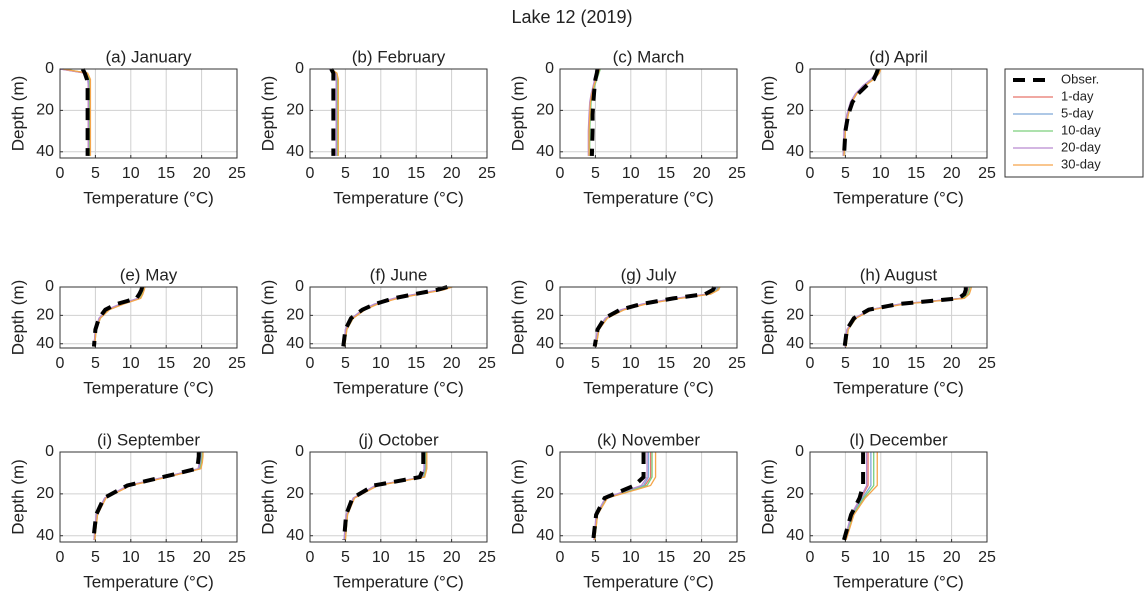 The height and width of the screenshot is (605, 1144). I want to click on legend-label: 30-day, so click(1081, 163).